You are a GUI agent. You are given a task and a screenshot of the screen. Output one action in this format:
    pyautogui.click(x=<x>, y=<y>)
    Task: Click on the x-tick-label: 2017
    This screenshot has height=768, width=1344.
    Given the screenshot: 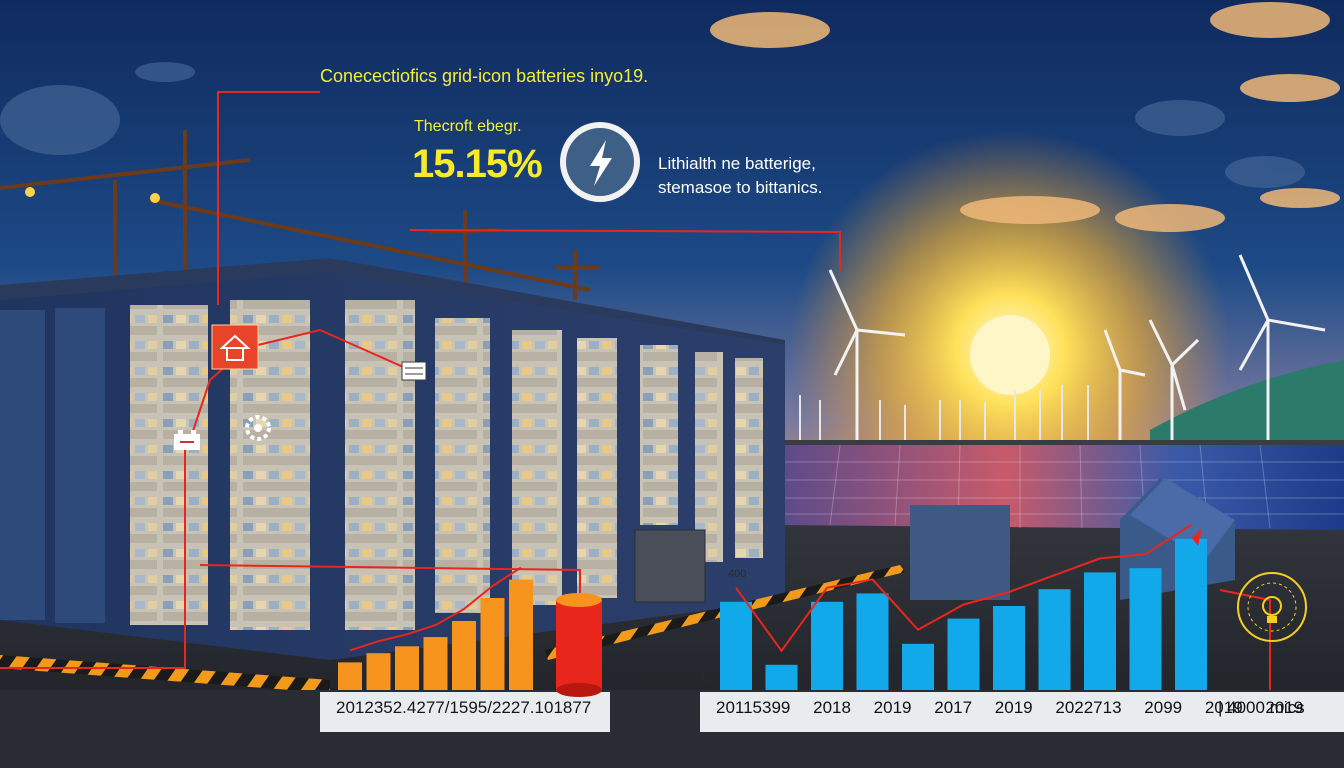 What is the action you would take?
    pyautogui.click(x=953, y=707)
    